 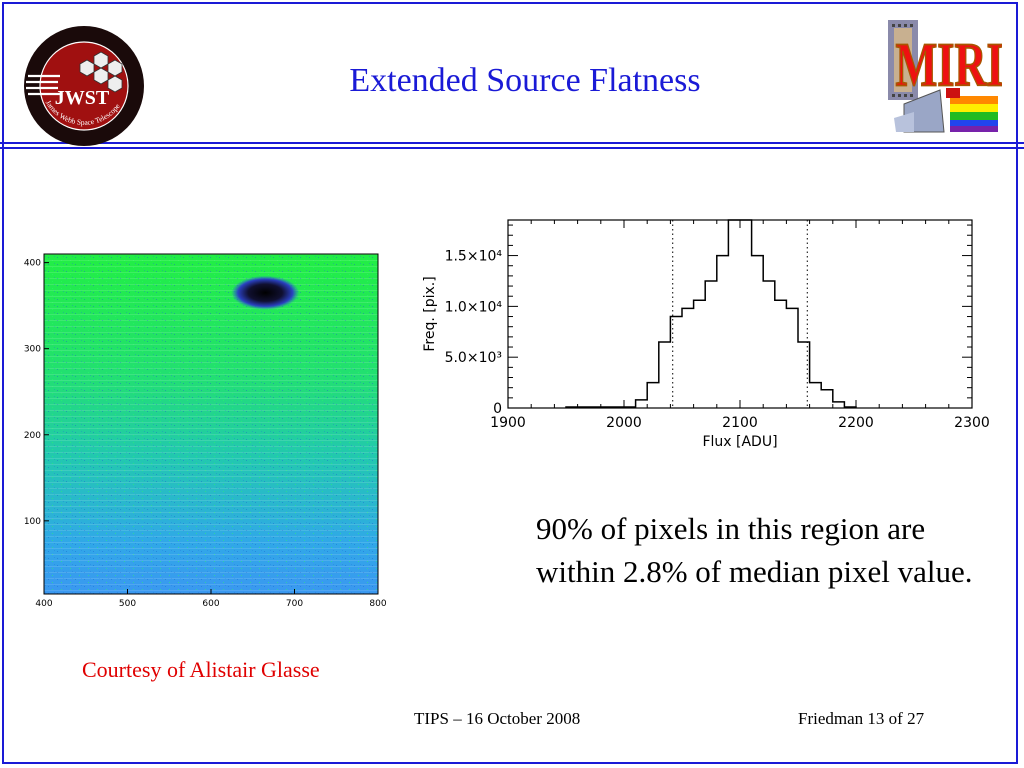 What do you see at coordinates (508, 423) in the screenshot?
I see `x-tick-label: 1900` at bounding box center [508, 423].